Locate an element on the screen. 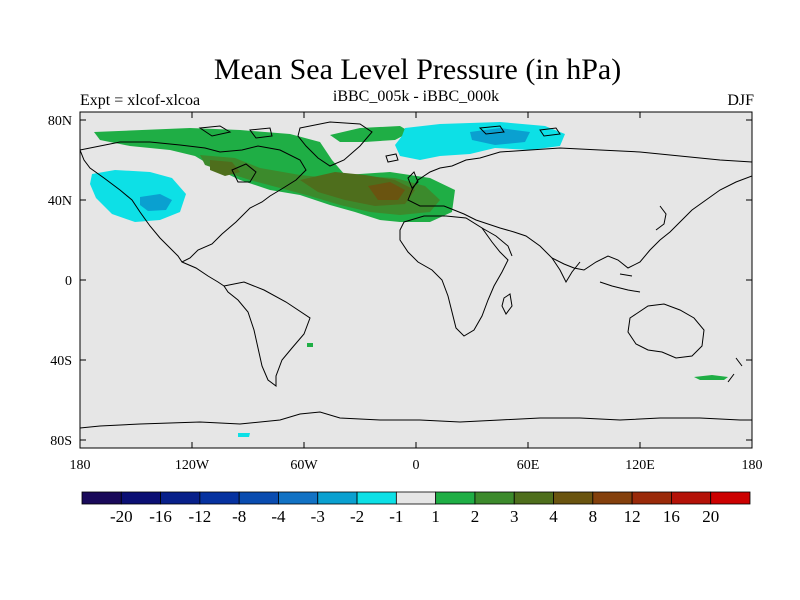  lon-label: 60E is located at coordinates (528, 465).